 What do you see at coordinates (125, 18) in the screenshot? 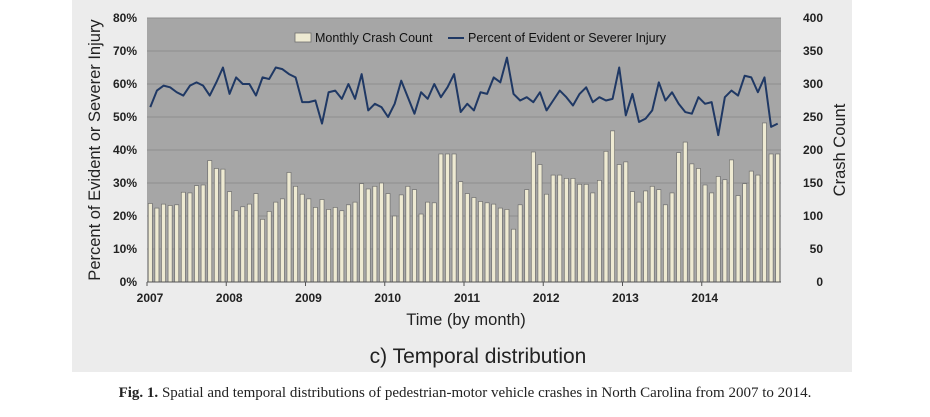
I see `left-tick-label: 80%` at bounding box center [125, 18].